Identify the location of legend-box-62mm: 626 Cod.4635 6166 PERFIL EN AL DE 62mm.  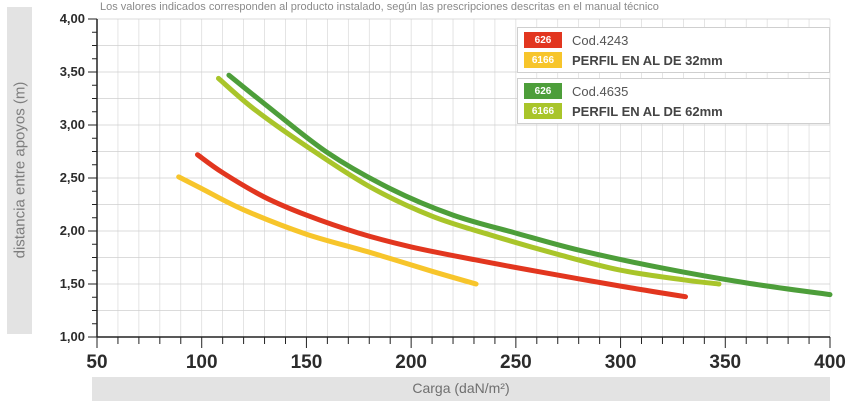
(673, 101).